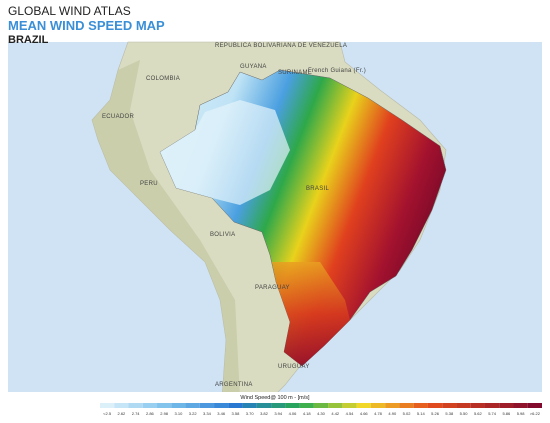  What do you see at coordinates (164, 413) in the screenshot?
I see `legend-label: 2.98` at bounding box center [164, 413].